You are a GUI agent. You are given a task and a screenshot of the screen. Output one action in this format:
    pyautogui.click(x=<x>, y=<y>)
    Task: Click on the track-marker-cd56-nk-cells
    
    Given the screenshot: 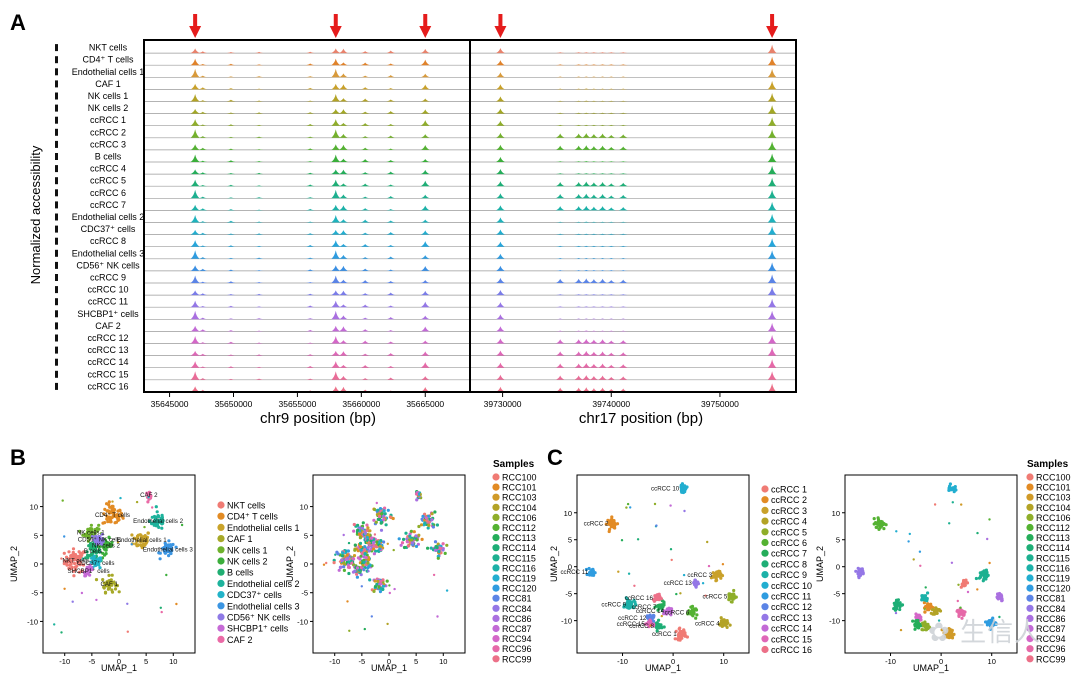 What is the action you would take?
    pyautogui.click(x=56, y=265)
    